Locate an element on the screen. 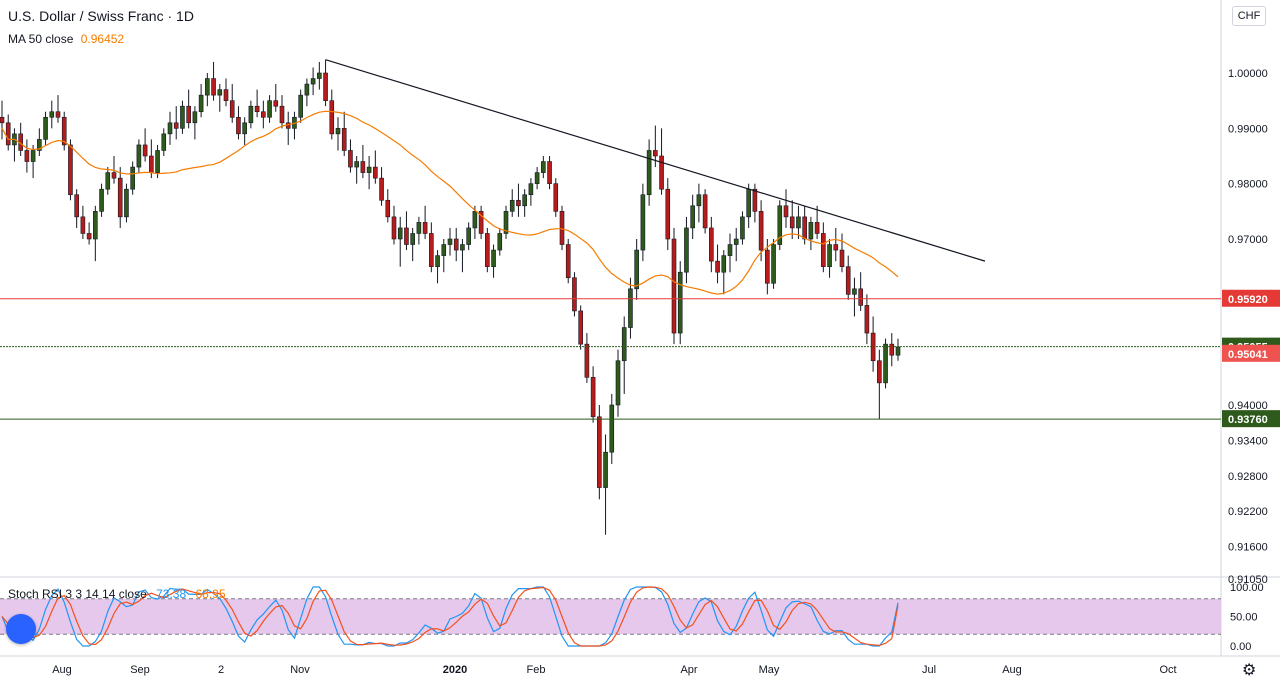  stoch-rsi-k-value: 73.38 is located at coordinates (171, 594).